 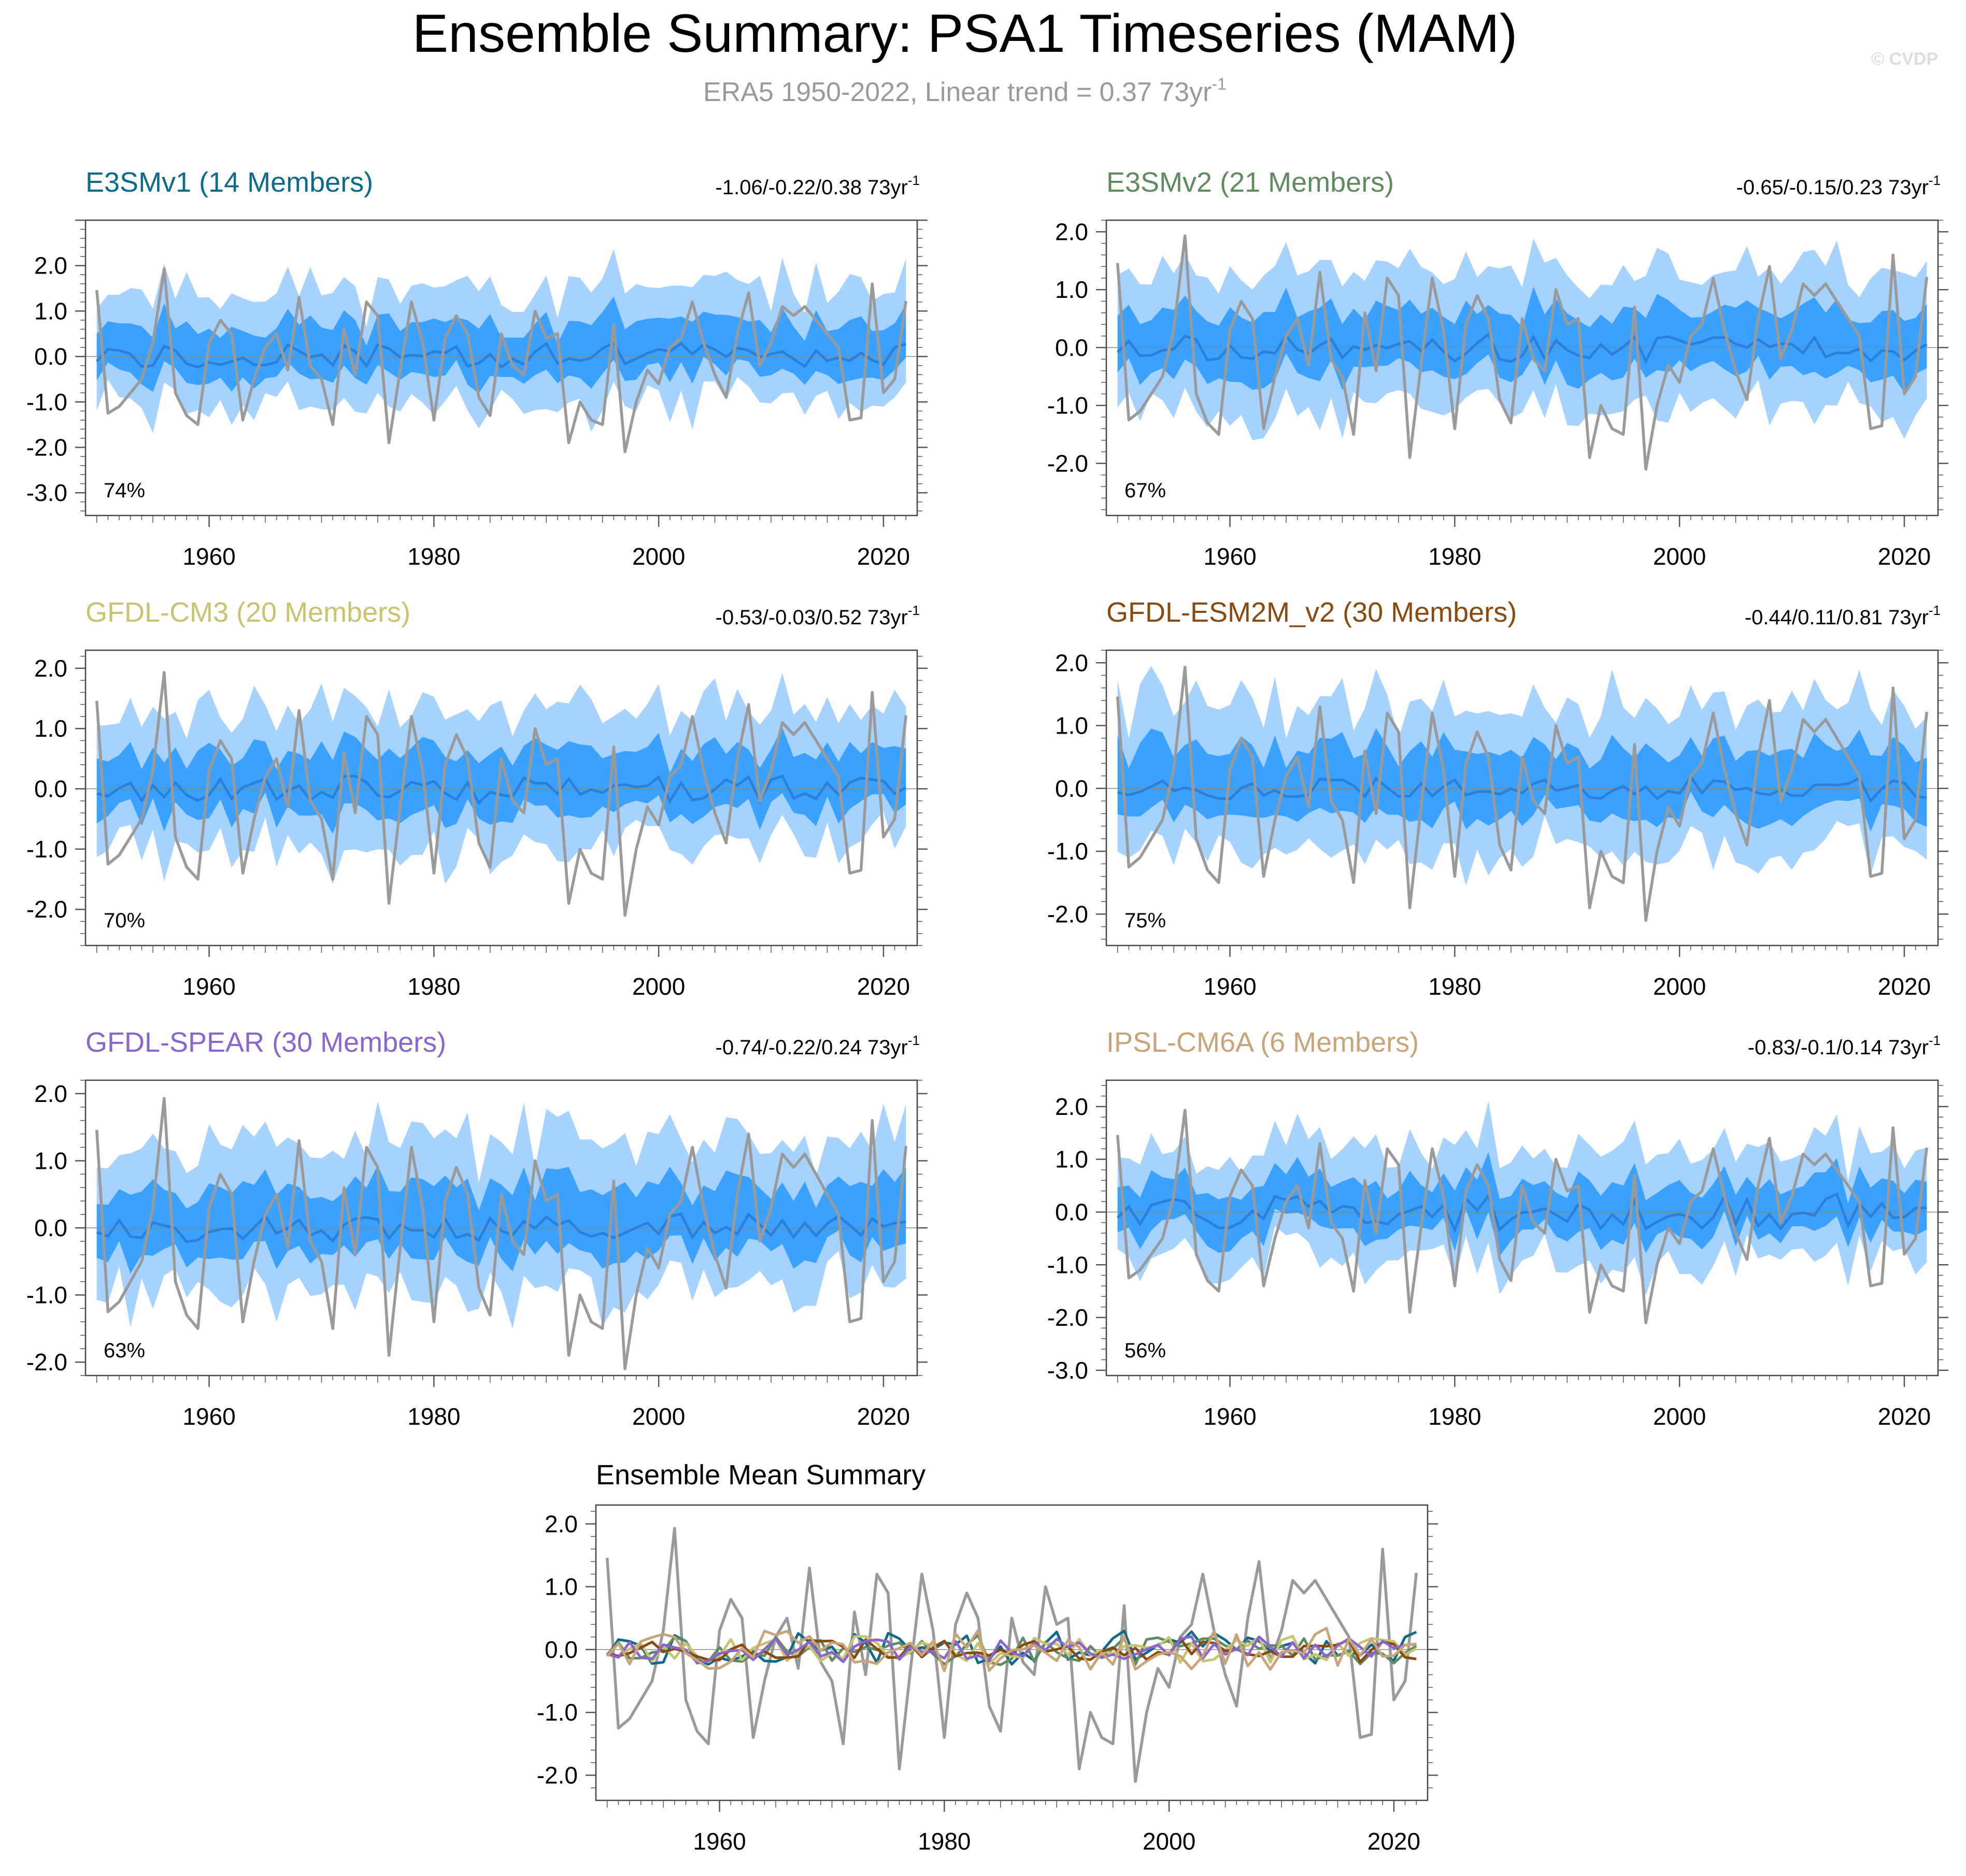 What do you see at coordinates (812, 187) in the screenshot?
I see `trend-text-main: -1.06/-0.22/0.38 73yr` at bounding box center [812, 187].